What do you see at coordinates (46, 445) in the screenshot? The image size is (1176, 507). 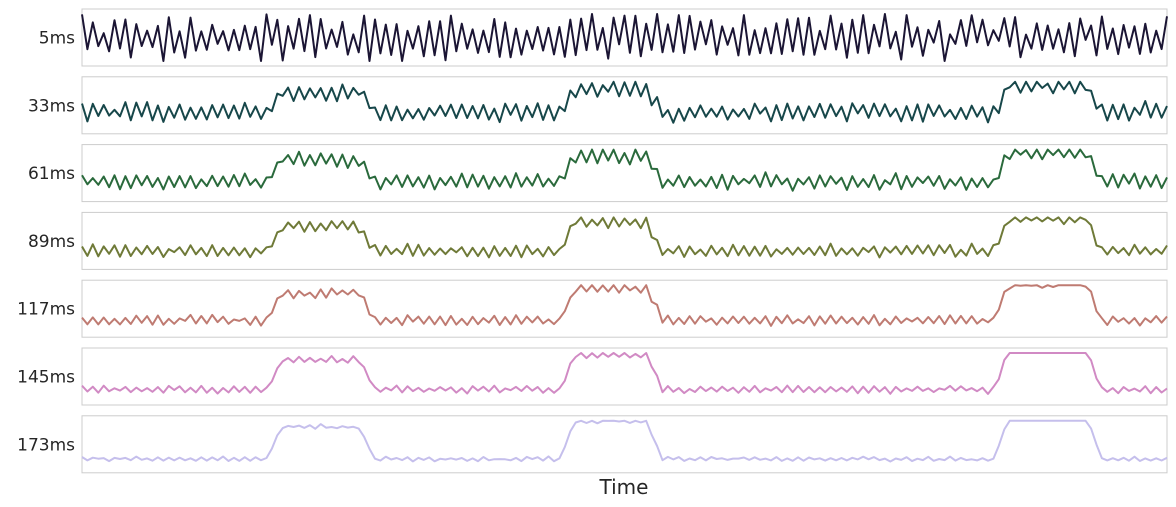 I see `series-label-173ms: 173ms` at bounding box center [46, 445].